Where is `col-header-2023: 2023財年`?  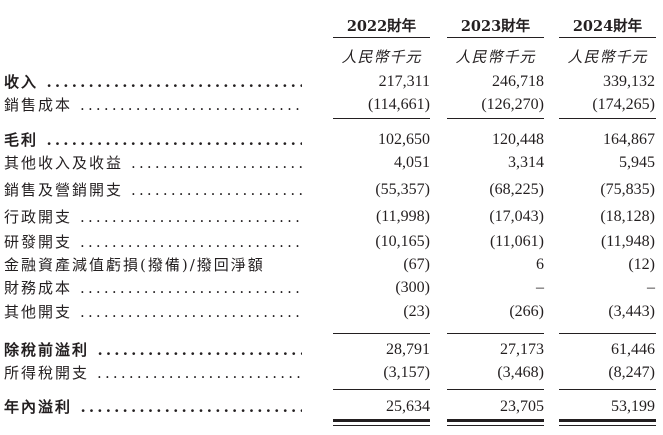
col-header-2023: 2023財年 is located at coordinates (495, 26).